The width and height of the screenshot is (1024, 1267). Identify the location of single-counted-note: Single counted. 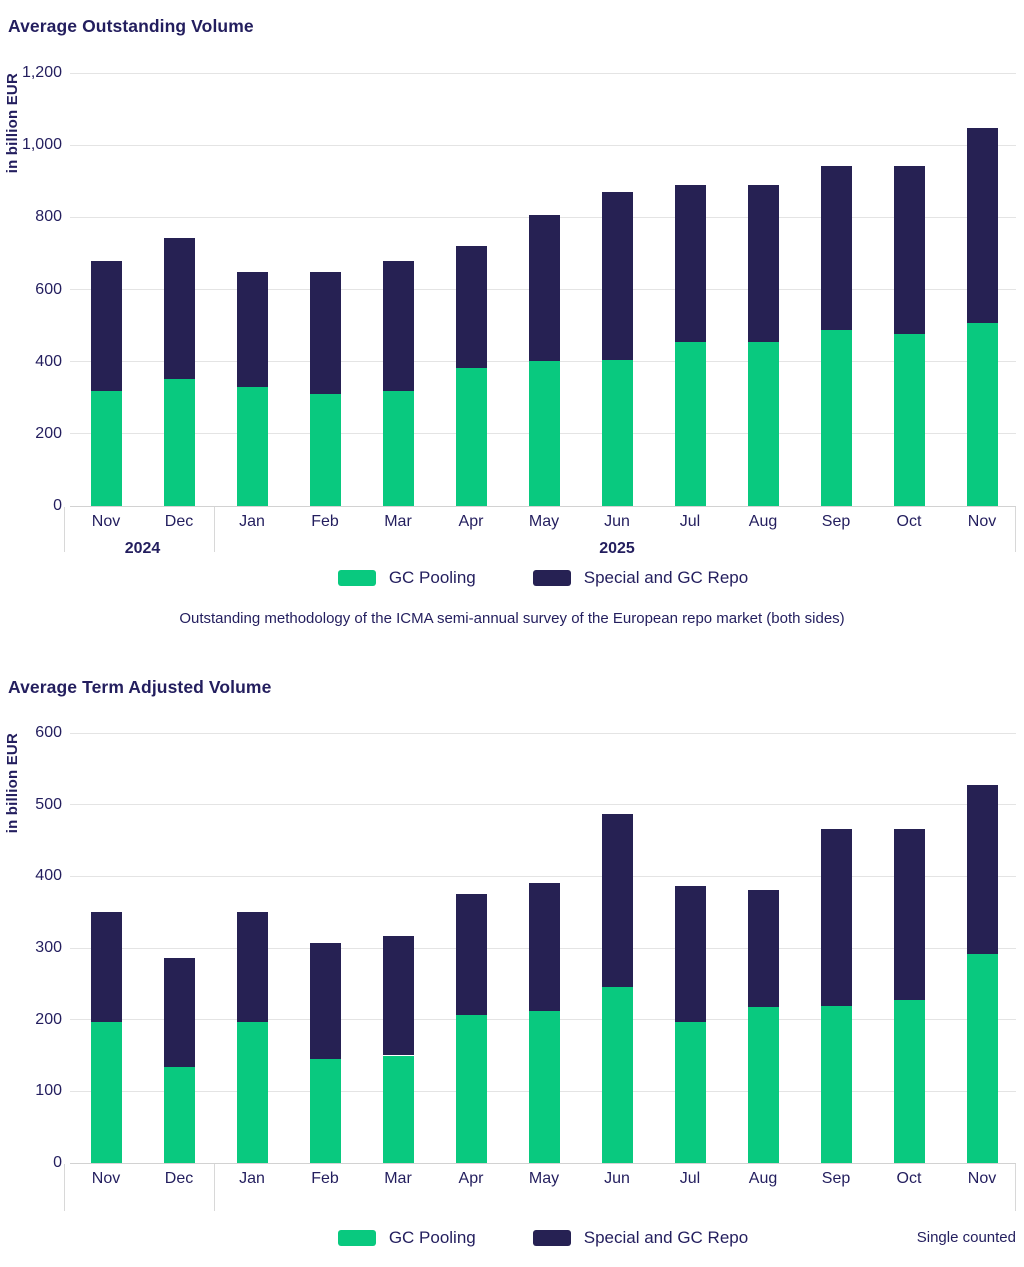
(966, 1237).